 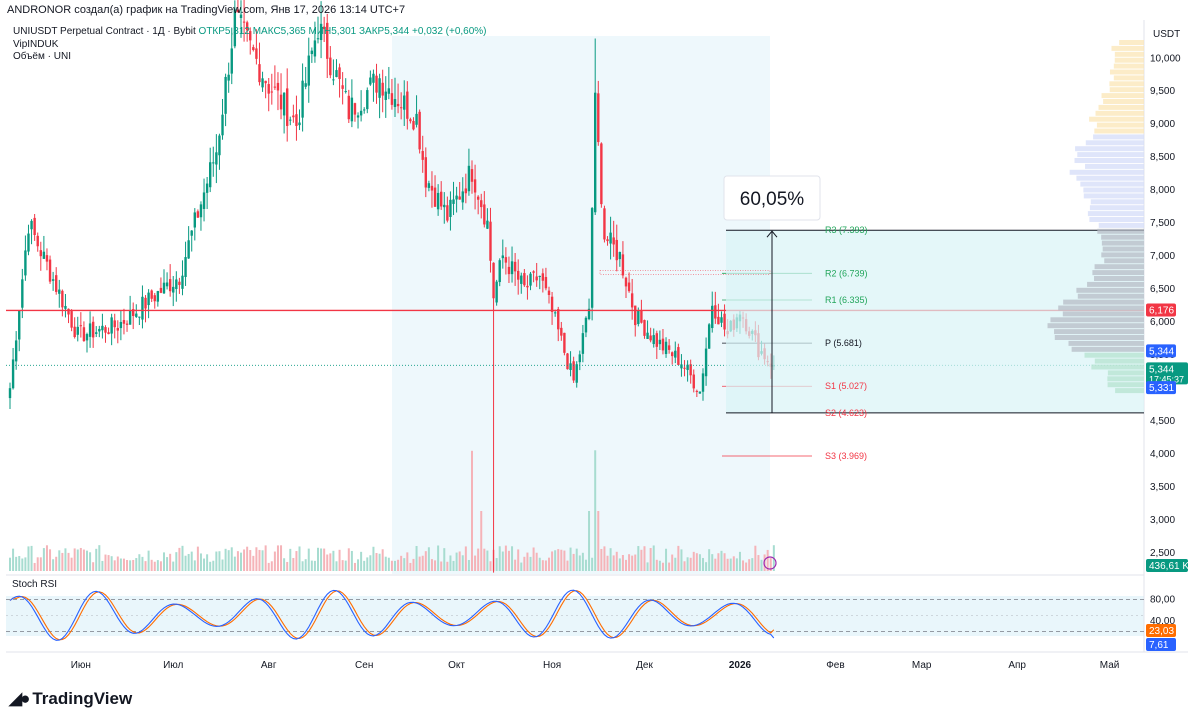 I want to click on pivot-label-s1: S1 (5.027), so click(x=846, y=386).